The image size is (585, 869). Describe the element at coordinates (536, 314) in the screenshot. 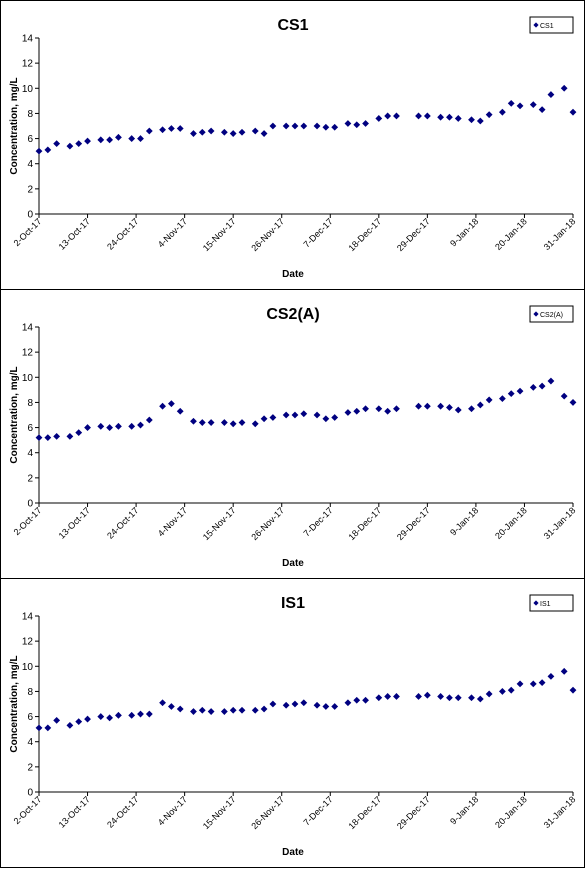

I see `legend-marker-icon` at that location.